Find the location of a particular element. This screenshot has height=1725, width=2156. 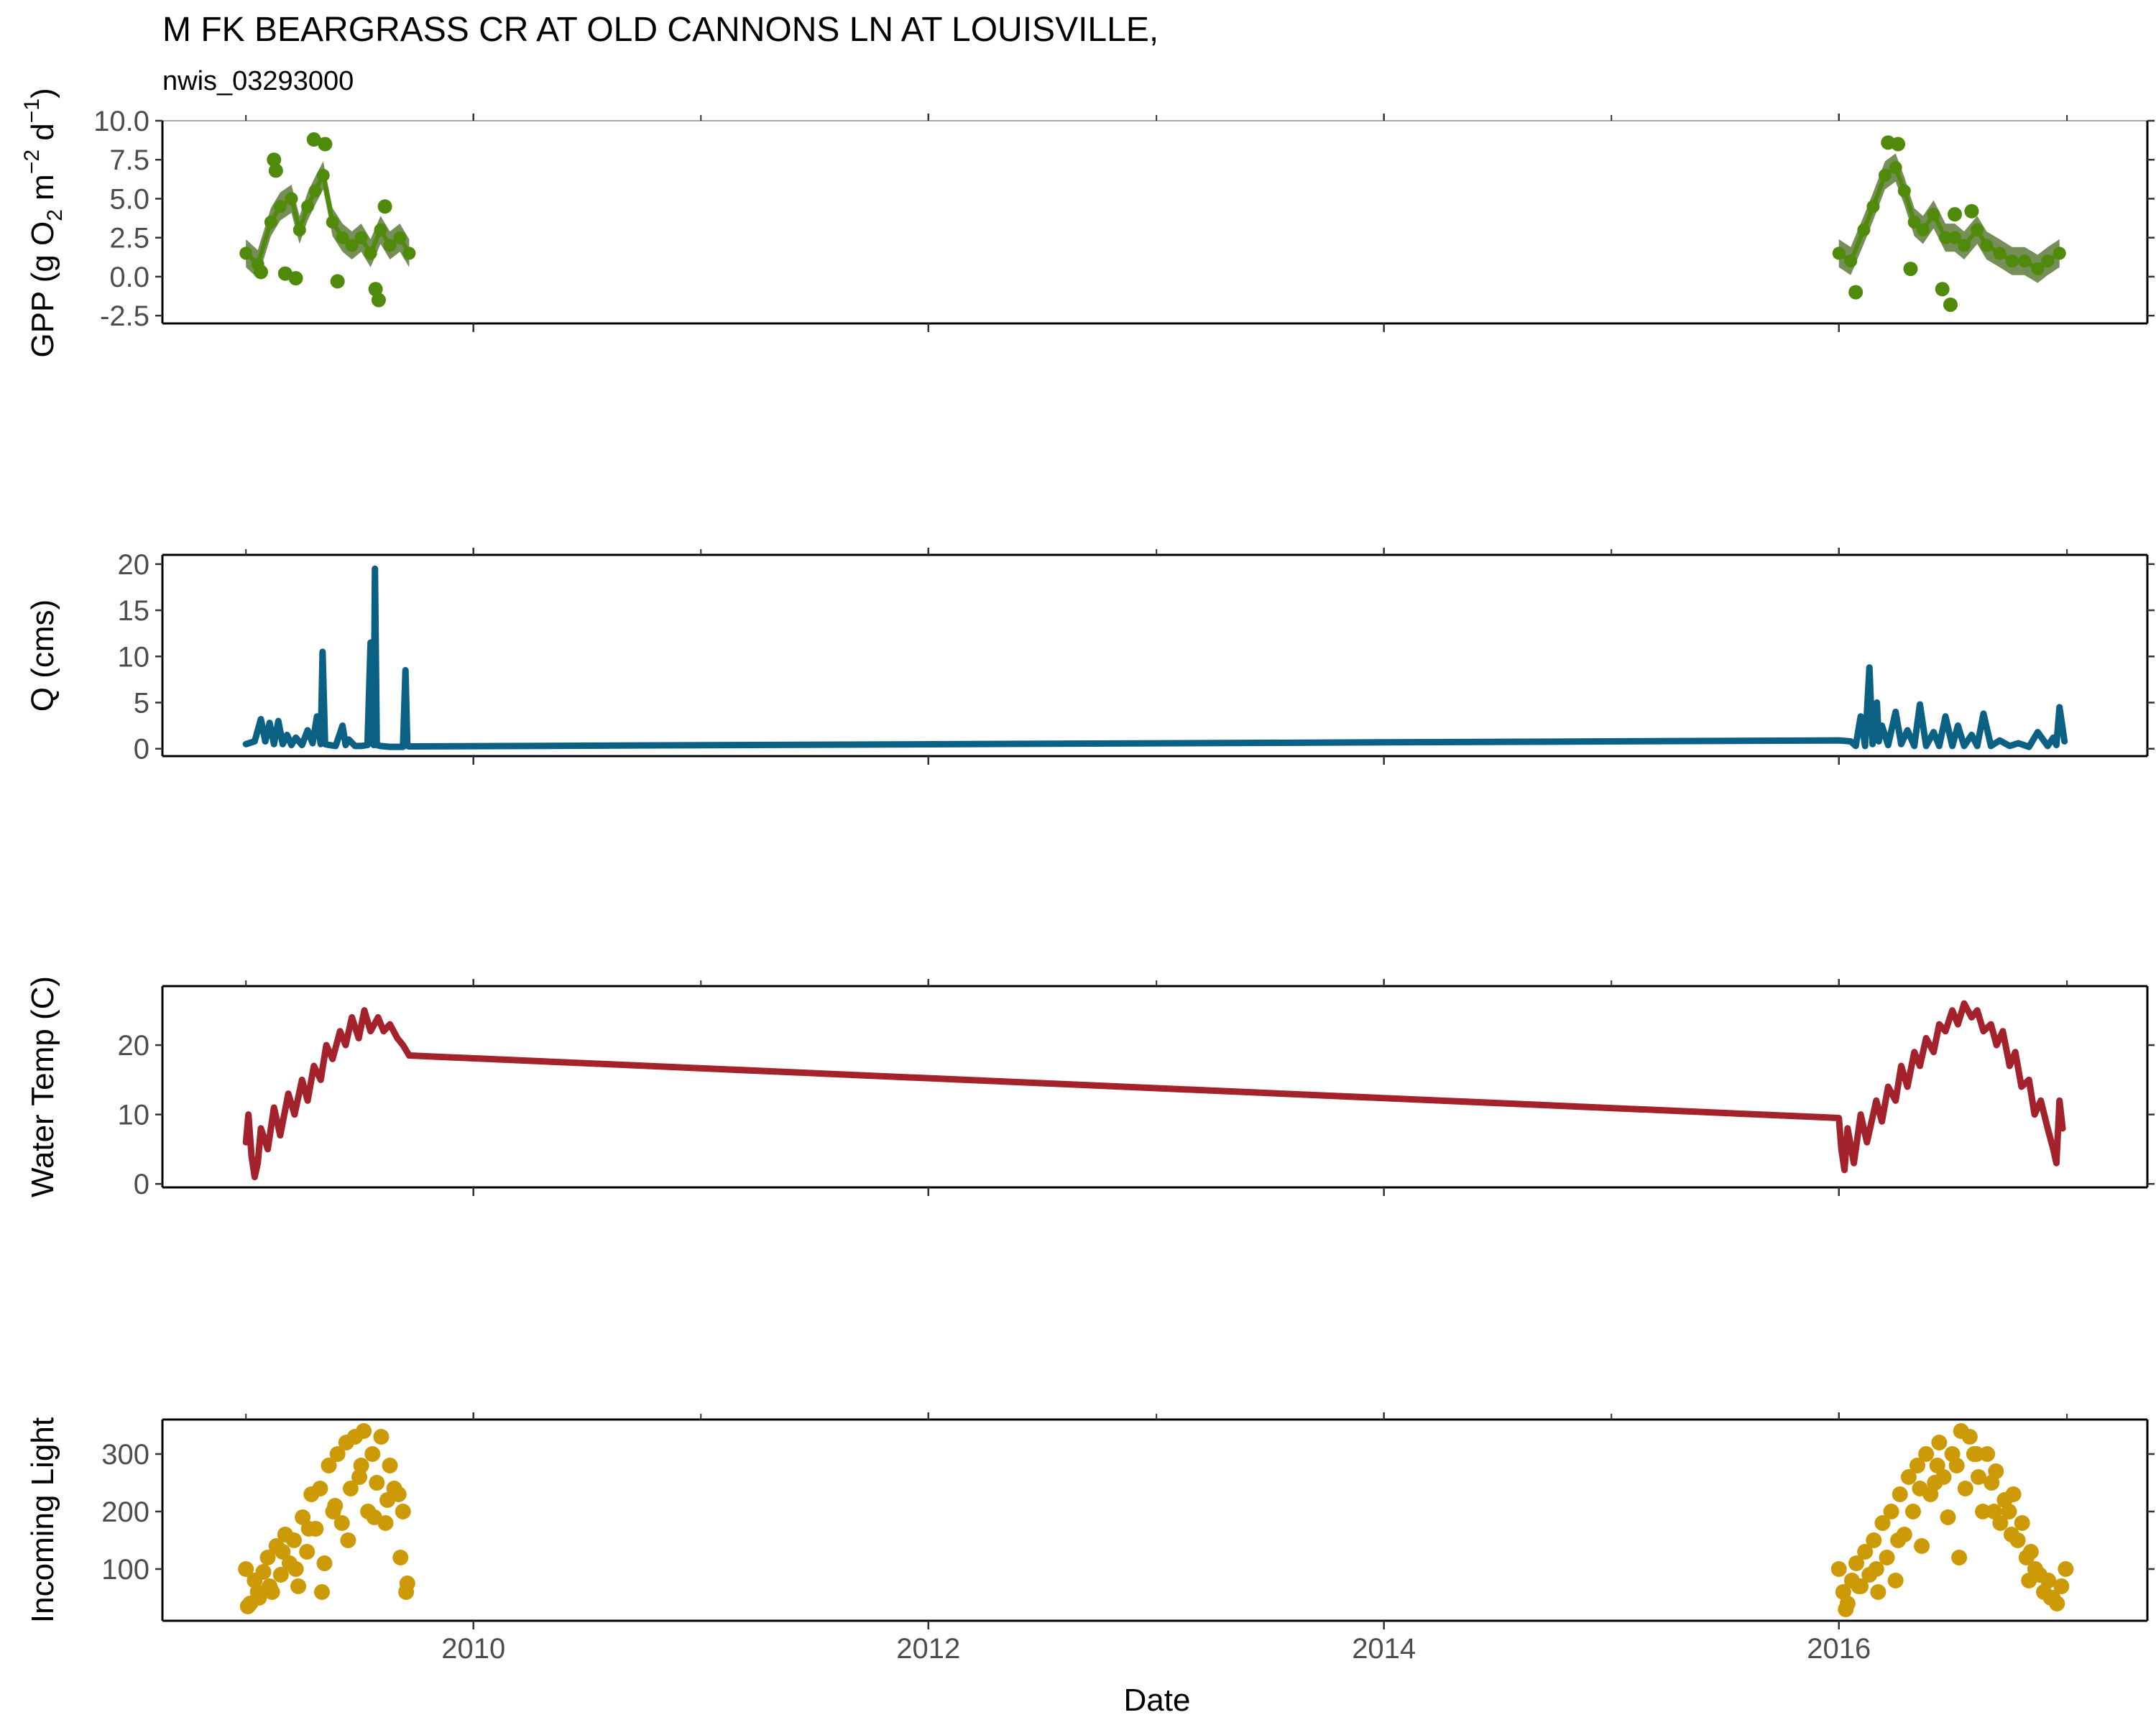

y-tick-label: 7.5 is located at coordinates (129, 160).